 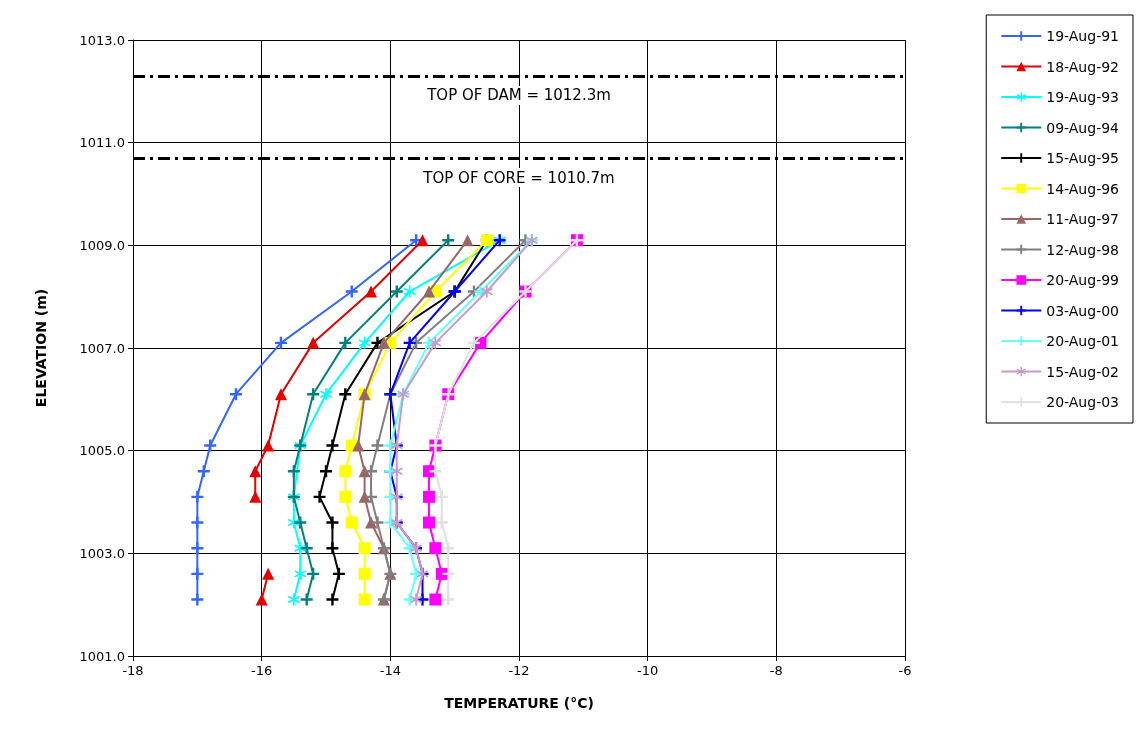 What do you see at coordinates (102, 143) in the screenshot?
I see `y-tick-label: 1011.0` at bounding box center [102, 143].